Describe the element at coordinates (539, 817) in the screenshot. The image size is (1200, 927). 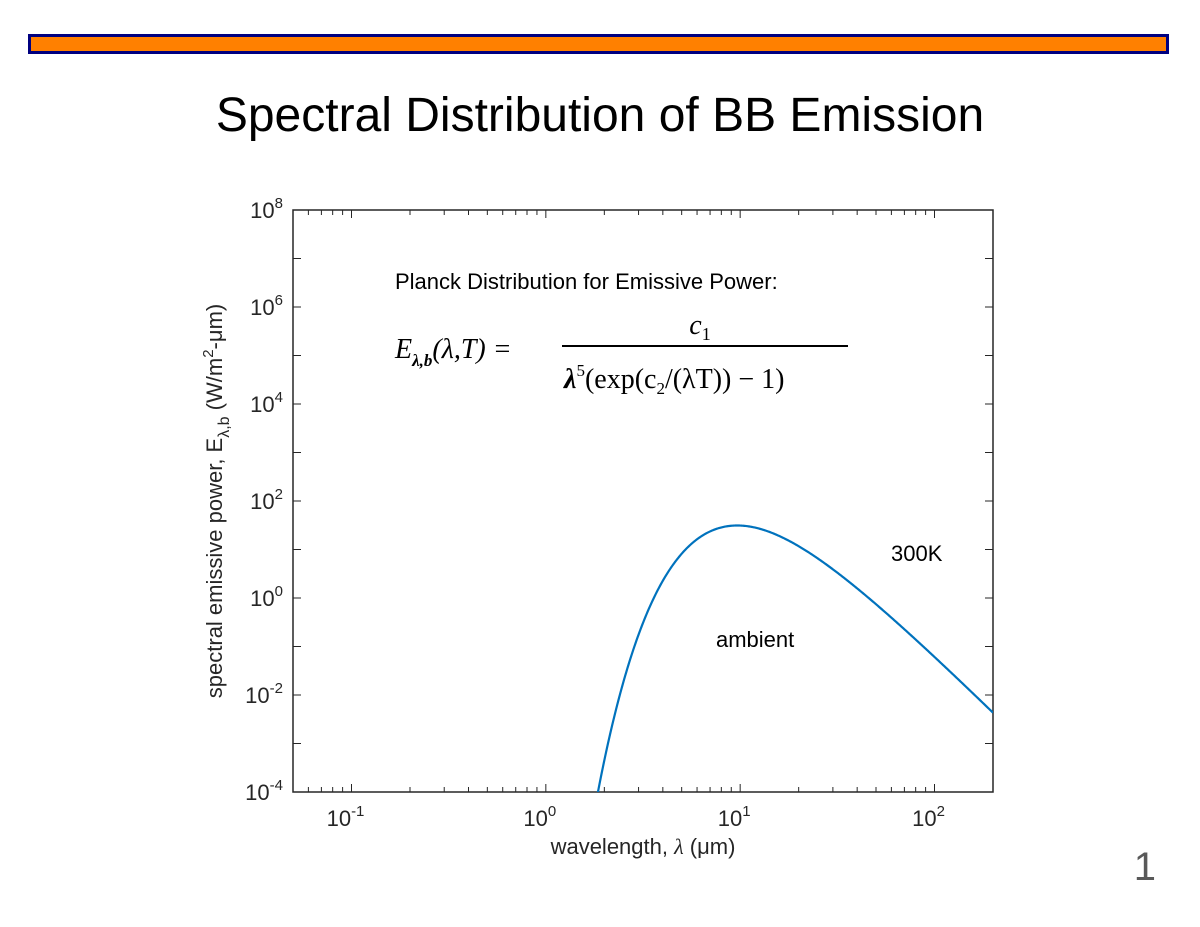
I see `x-tick-label-1: 10⁰` at that location.